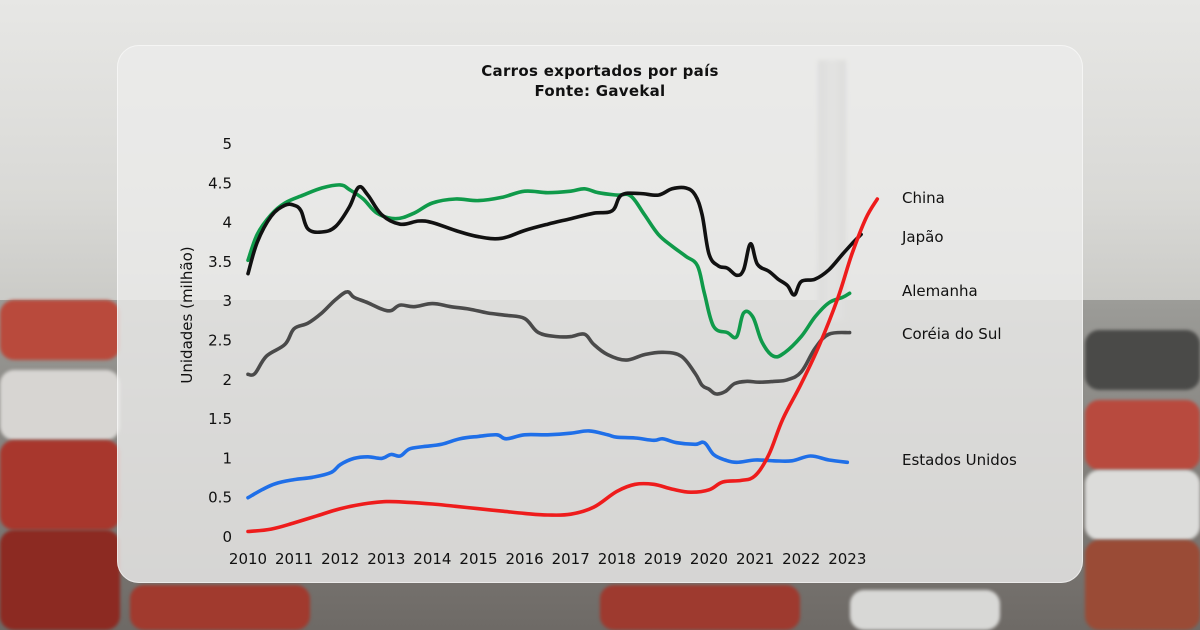 The height and width of the screenshot is (630, 1200). What do you see at coordinates (940, 291) in the screenshot?
I see `series-label-alemanha: Alemanha` at bounding box center [940, 291].